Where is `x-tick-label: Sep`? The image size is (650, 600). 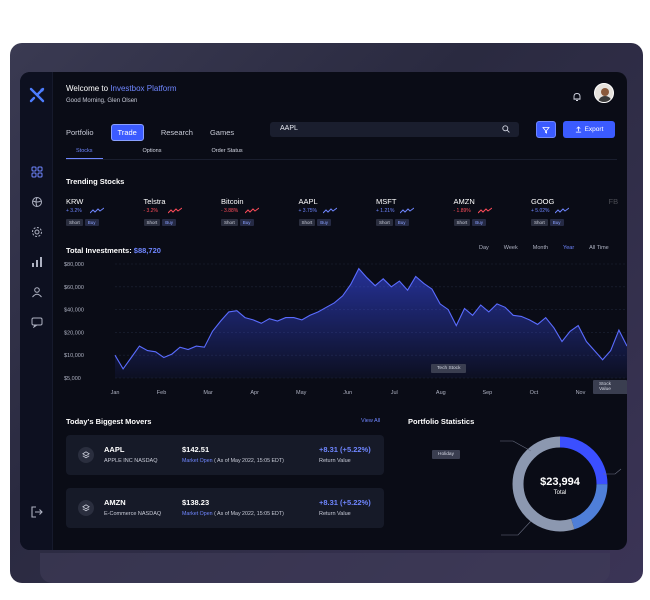
x-tick-label: Sep is located at coordinates (487, 393).